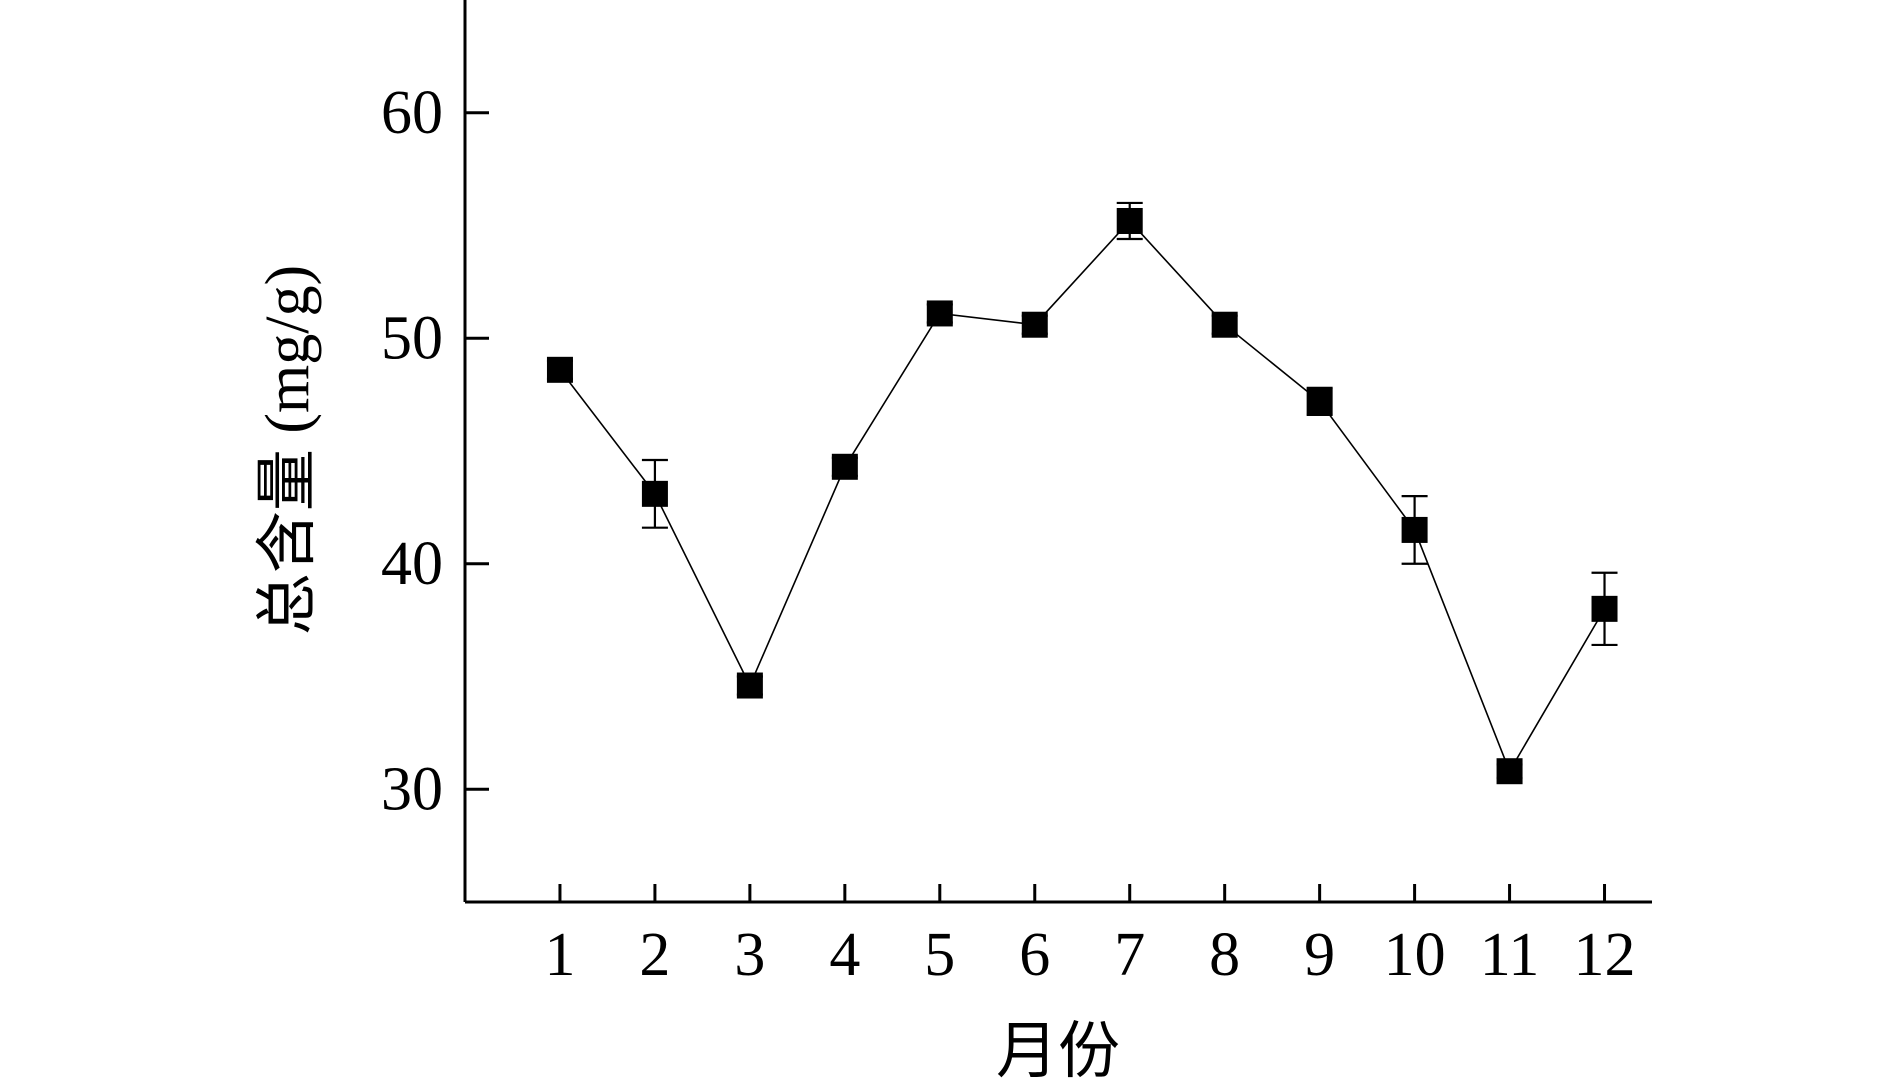  What do you see at coordinates (1090, 936) in the screenshot?
I see `x-ticks: 1 2 3 4 5 6 7 8 9 10 11 12` at bounding box center [1090, 936].